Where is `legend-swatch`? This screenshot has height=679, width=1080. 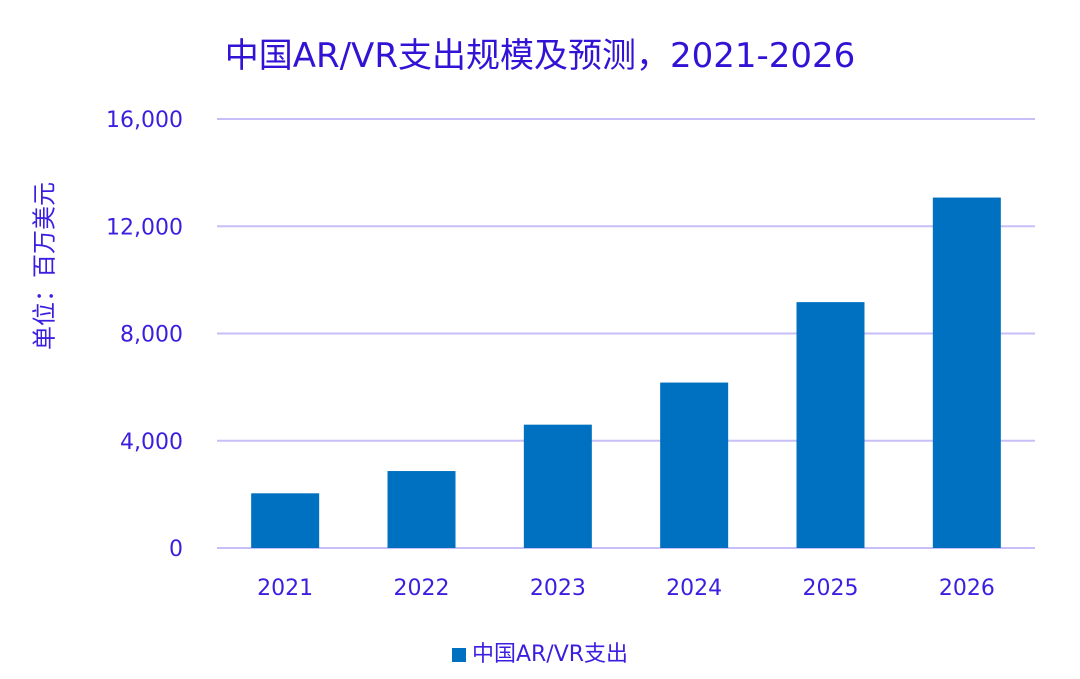 legend-swatch is located at coordinates (458, 655).